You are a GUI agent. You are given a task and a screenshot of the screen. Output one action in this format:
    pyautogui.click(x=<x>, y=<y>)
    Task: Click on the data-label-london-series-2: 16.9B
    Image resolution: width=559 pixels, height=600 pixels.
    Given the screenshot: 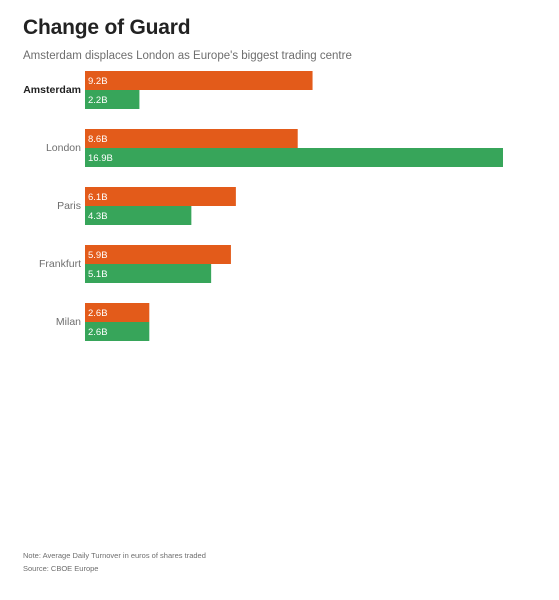 What is the action you would take?
    pyautogui.click(x=100, y=158)
    